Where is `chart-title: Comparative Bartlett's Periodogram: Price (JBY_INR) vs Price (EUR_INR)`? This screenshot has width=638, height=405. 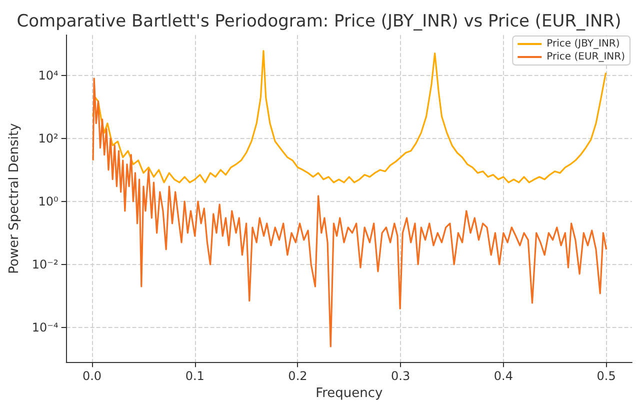
chart-title: Comparative Bartlett's Periodogram: Price (JBY_INR) vs Price (EUR_INR) is located at coordinates (319, 22).